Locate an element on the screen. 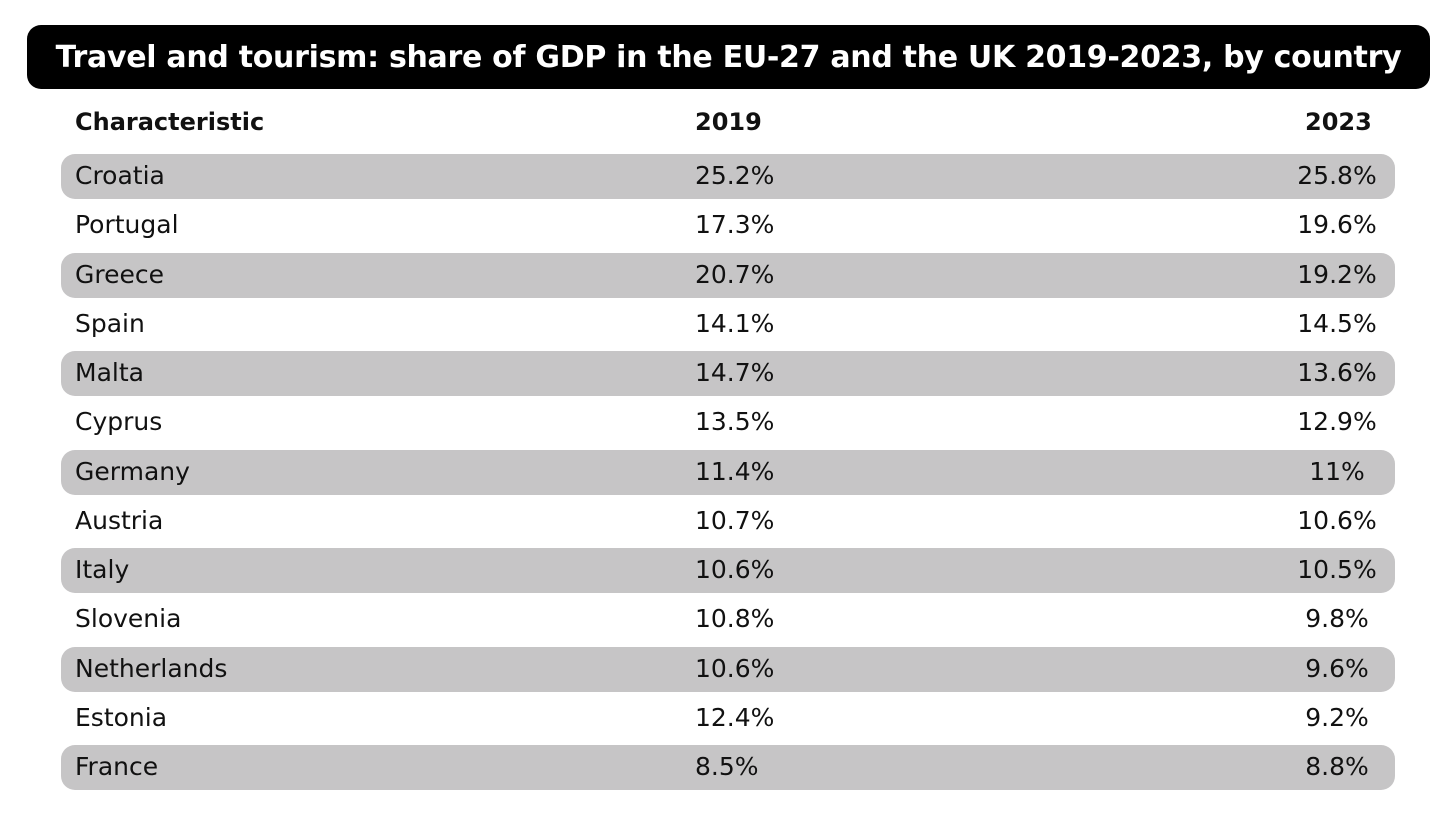 The height and width of the screenshot is (819, 1456). column-header-2019: 2019 is located at coordinates (728, 122).